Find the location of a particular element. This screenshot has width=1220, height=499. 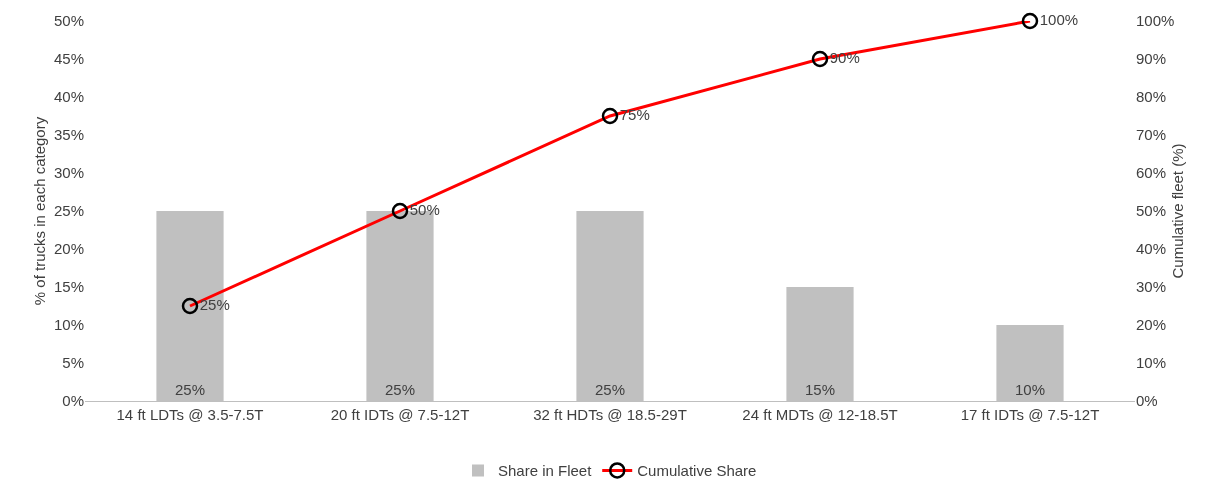

y-tick-label: 10% is located at coordinates (68, 325).